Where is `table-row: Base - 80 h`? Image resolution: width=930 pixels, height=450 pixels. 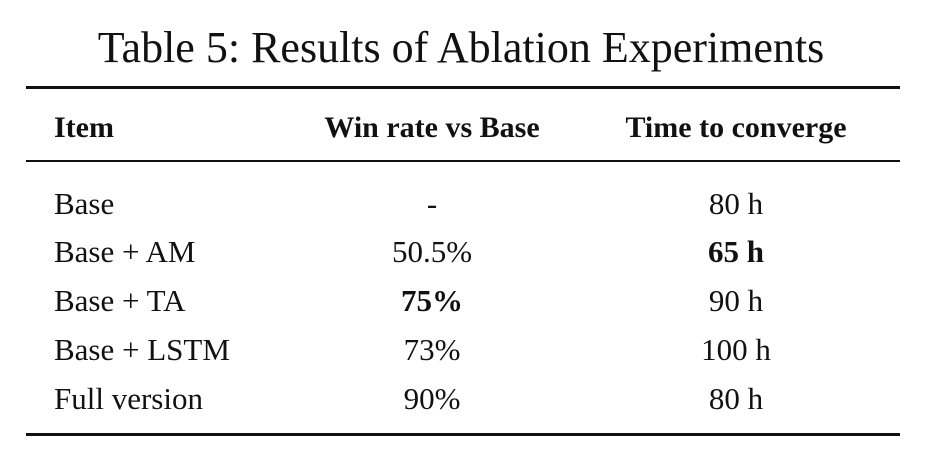 table-row: Base - 80 h is located at coordinates (465, 204).